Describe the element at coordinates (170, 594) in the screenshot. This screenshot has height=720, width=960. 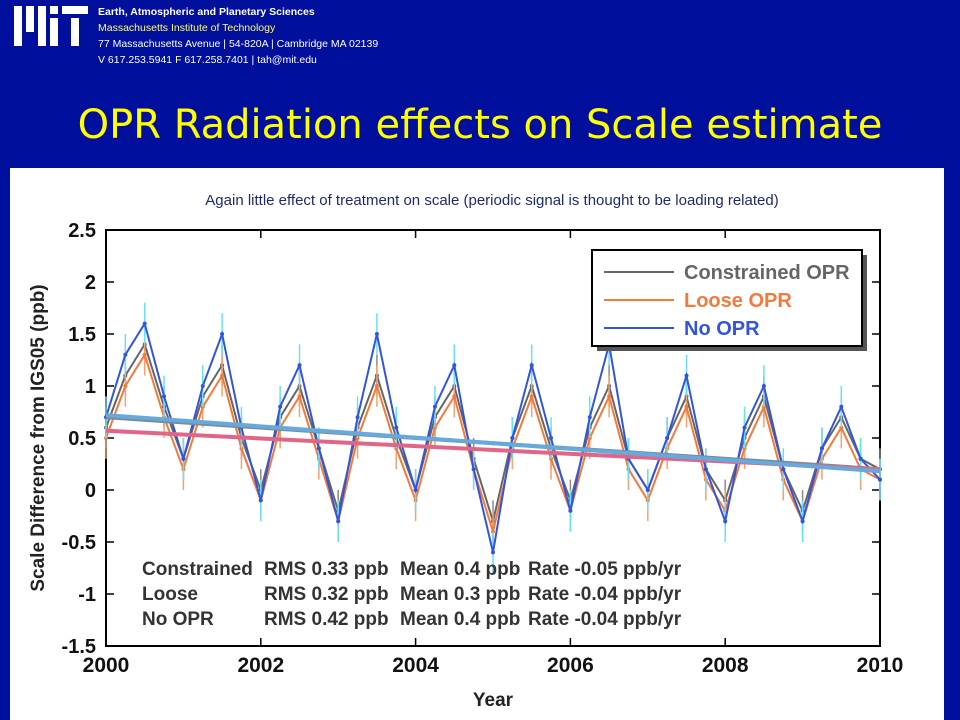
I see `annotation-label: Loose` at that location.